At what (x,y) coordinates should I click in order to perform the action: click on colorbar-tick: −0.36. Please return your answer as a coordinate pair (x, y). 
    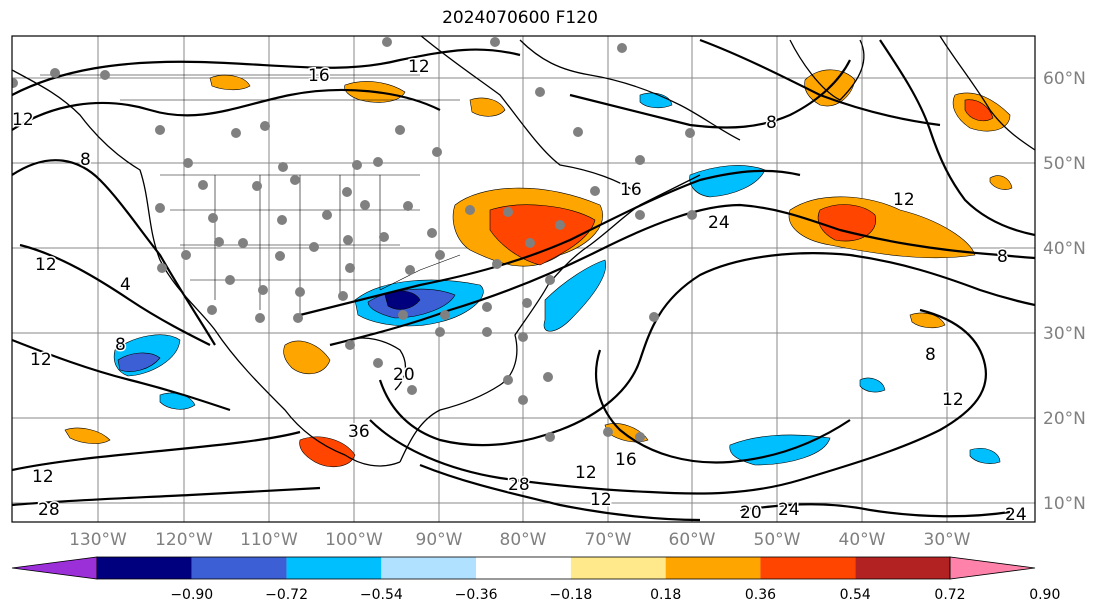
    Looking at the image, I should click on (476, 595).